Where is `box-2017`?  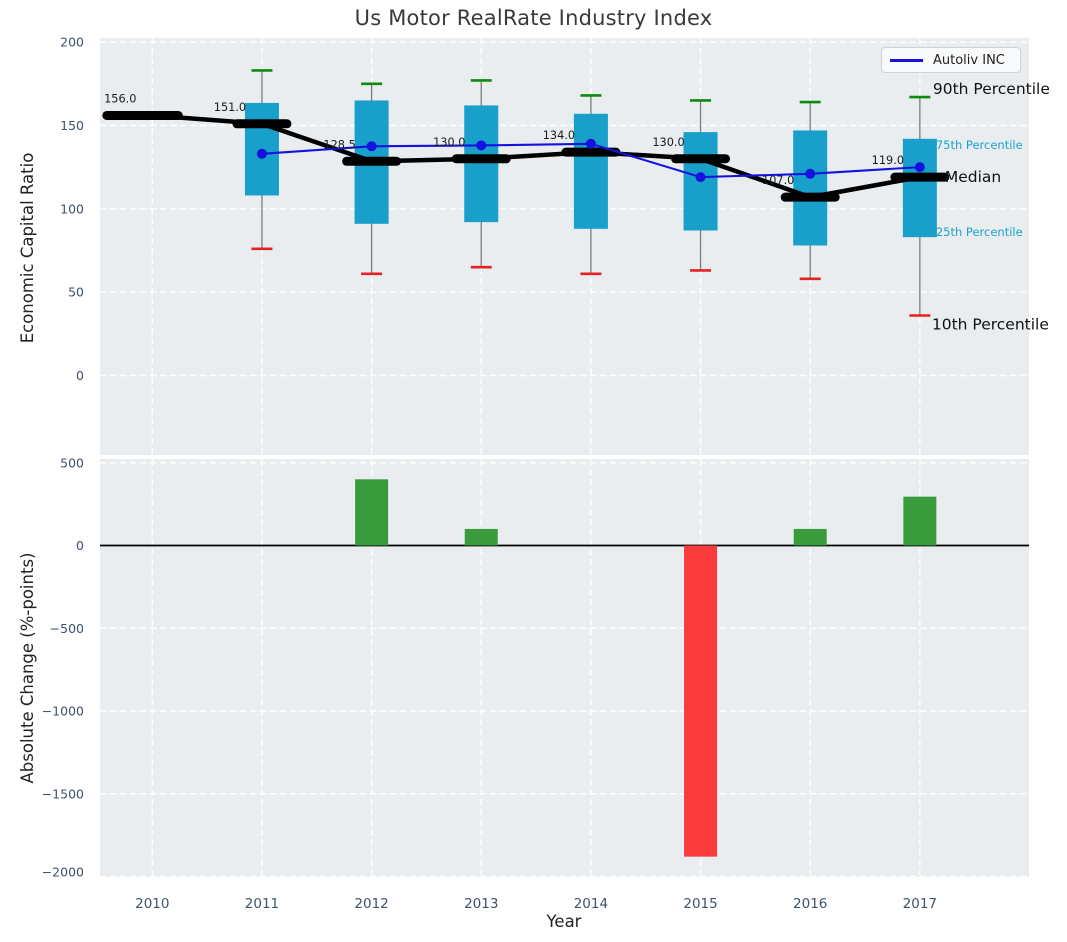
box-2017 is located at coordinates (919, 188).